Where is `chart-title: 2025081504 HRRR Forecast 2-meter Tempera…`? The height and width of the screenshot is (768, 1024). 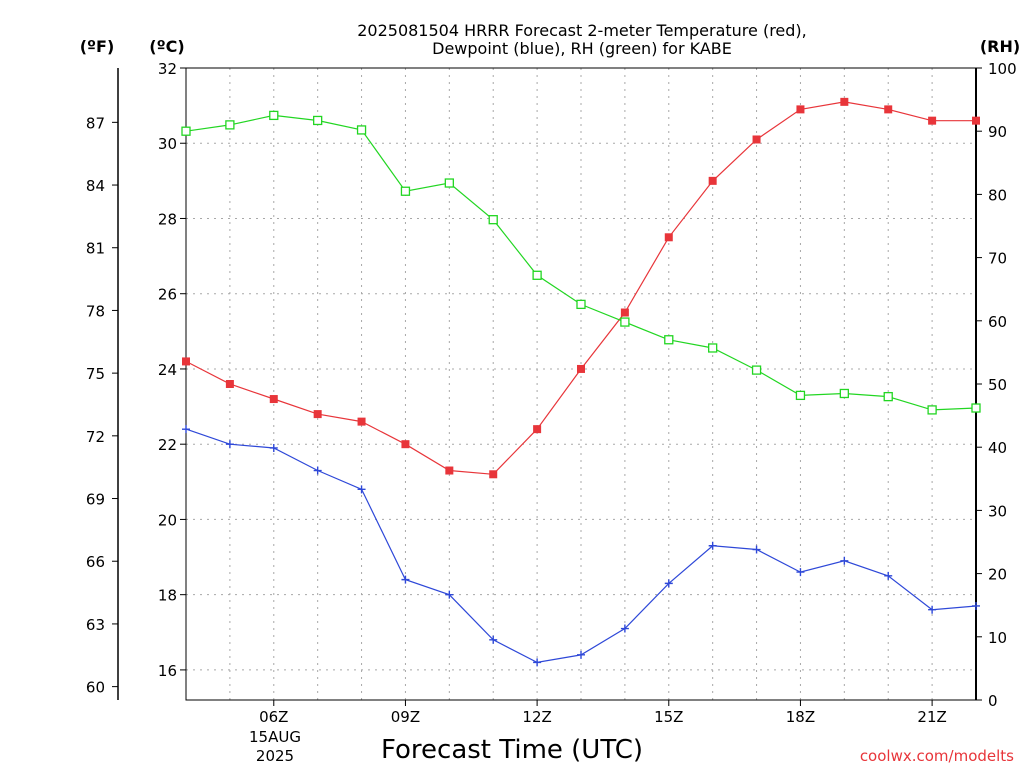
chart-title: 2025081504 HRRR Forecast 2-meter Tempera… is located at coordinates (582, 39).